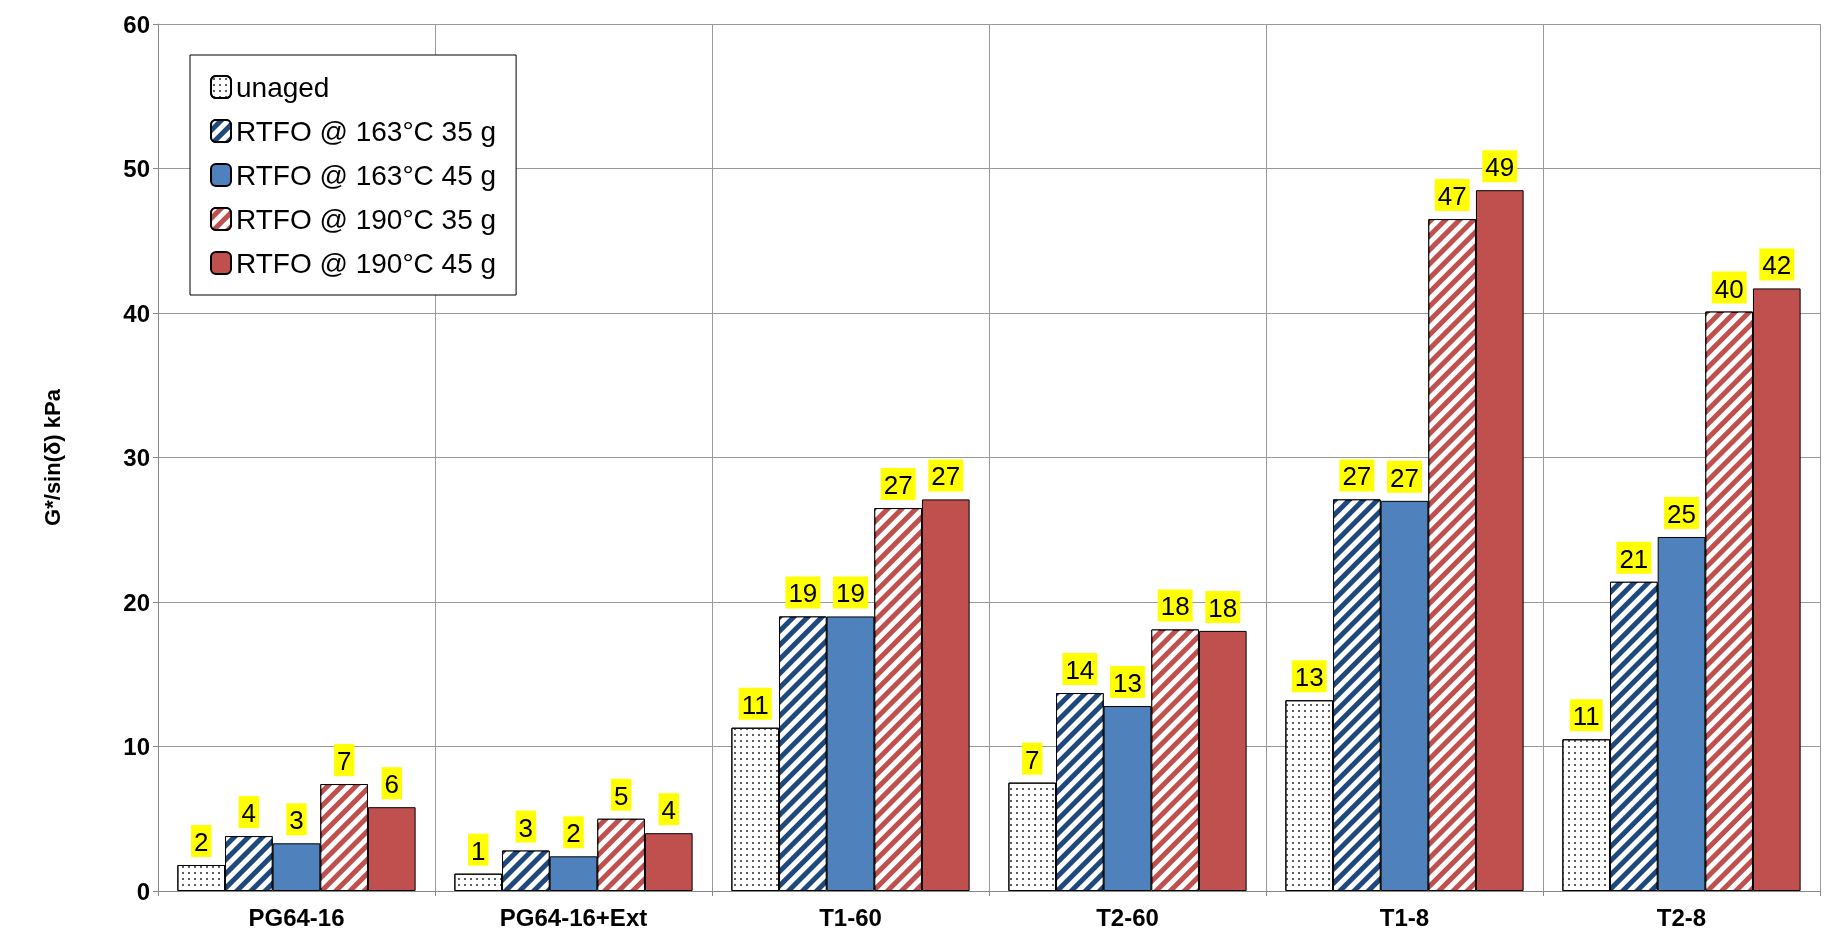 This screenshot has height=947, width=1835. I want to click on y-tick-label: 50, so click(136, 168).